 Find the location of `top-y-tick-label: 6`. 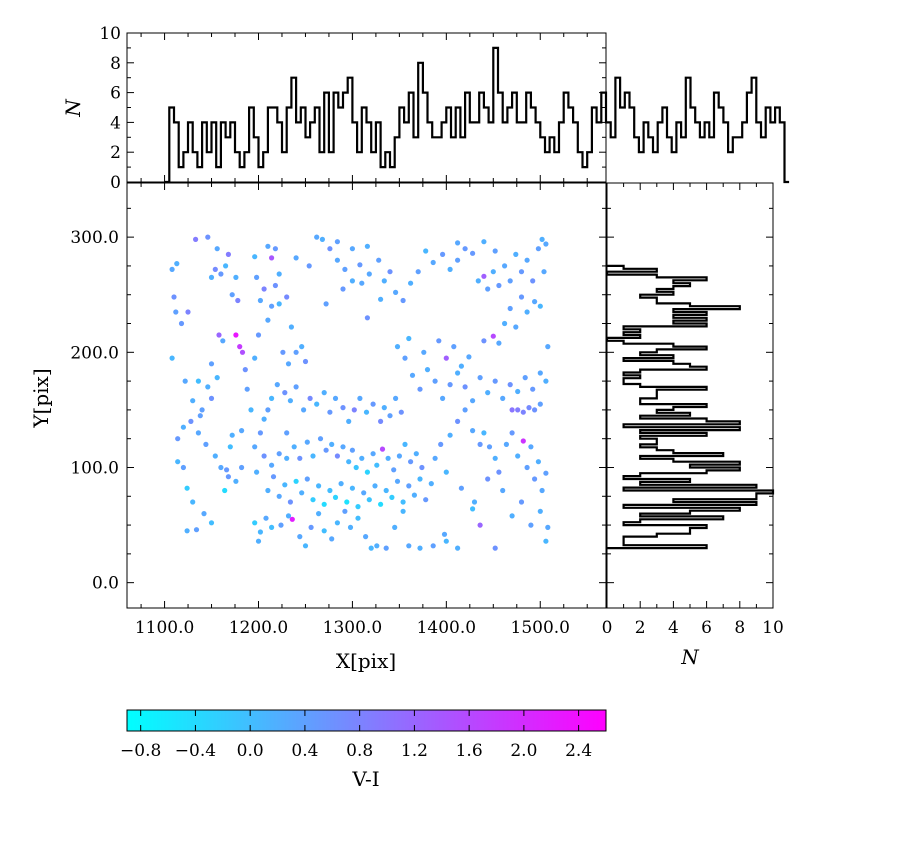

top-y-tick-label: 6 is located at coordinates (115, 94).